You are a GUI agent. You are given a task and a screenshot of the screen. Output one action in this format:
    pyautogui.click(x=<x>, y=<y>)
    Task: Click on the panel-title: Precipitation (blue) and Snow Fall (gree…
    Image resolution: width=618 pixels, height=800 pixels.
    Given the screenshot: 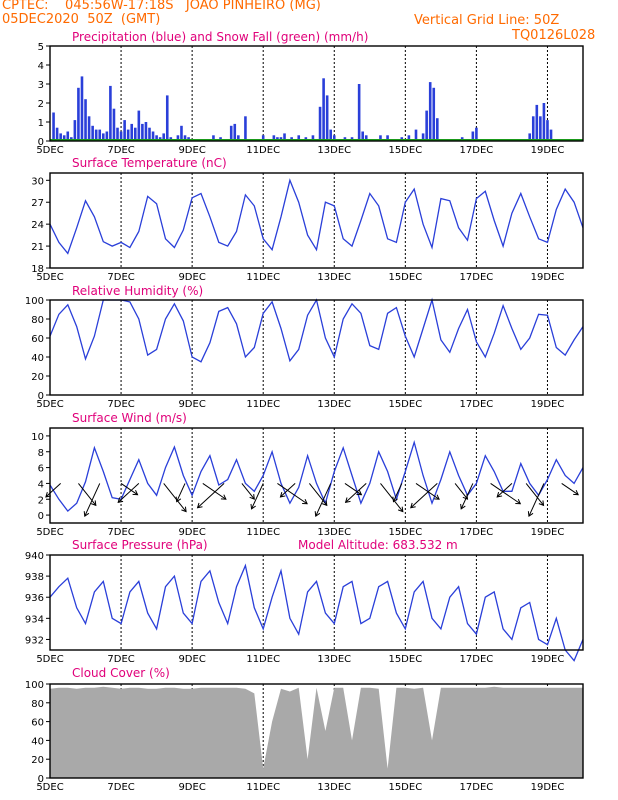 What is the action you would take?
    pyautogui.click(x=220, y=37)
    